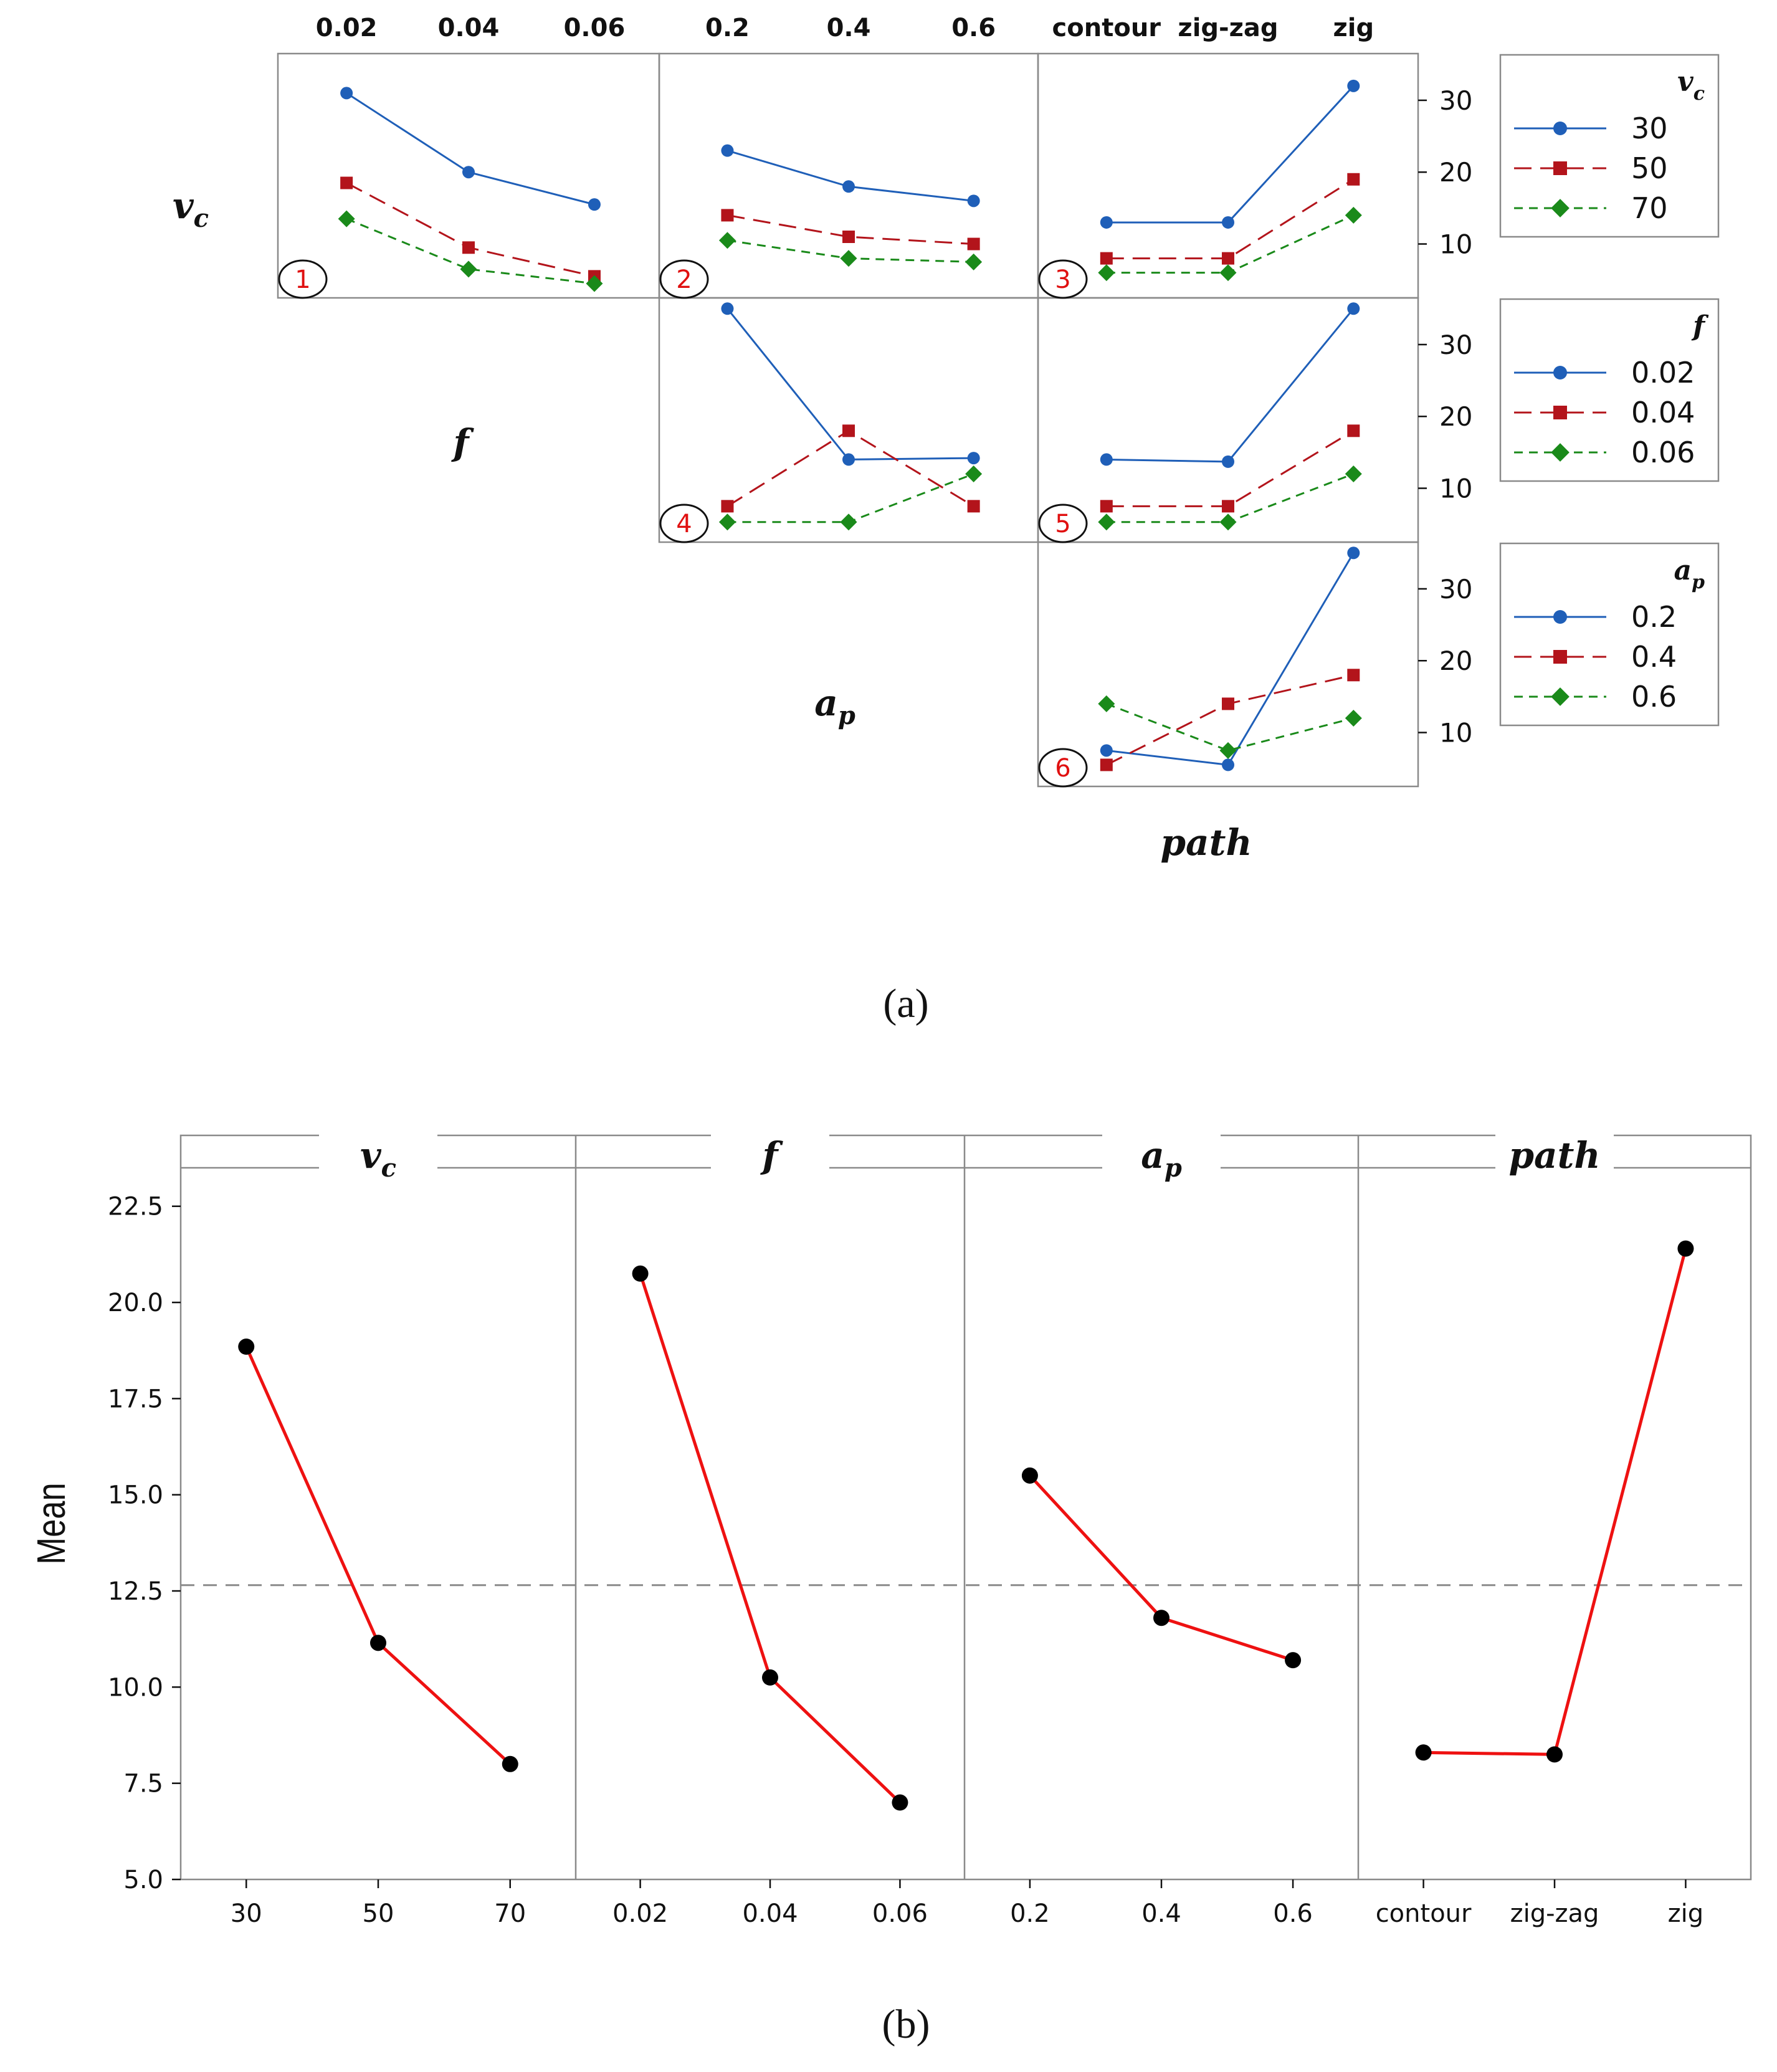 This screenshot has width=1777, height=2072. Describe the element at coordinates (471, 149) in the screenshot. I see `panel-1-series-vc-30-line` at that location.